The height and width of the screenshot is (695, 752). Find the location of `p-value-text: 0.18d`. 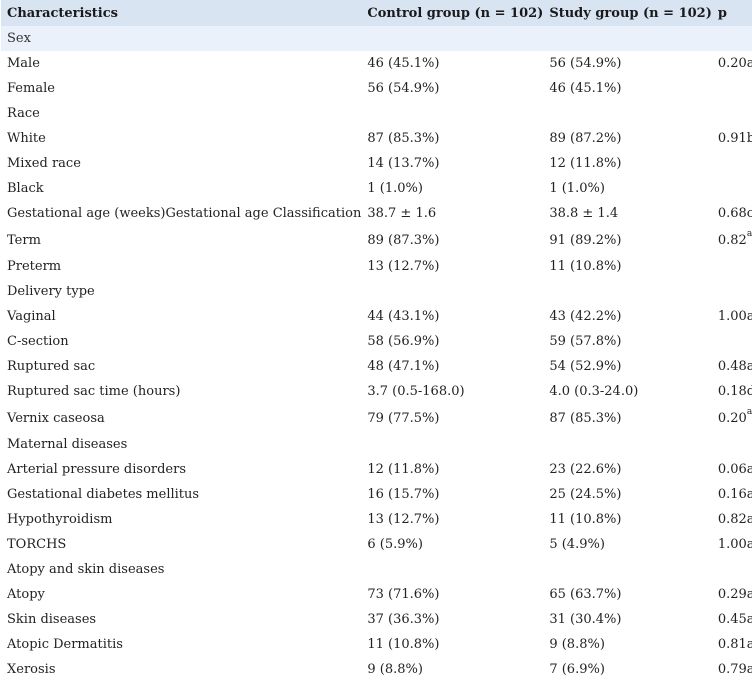

p-value-text: 0.18d is located at coordinates (734, 391).